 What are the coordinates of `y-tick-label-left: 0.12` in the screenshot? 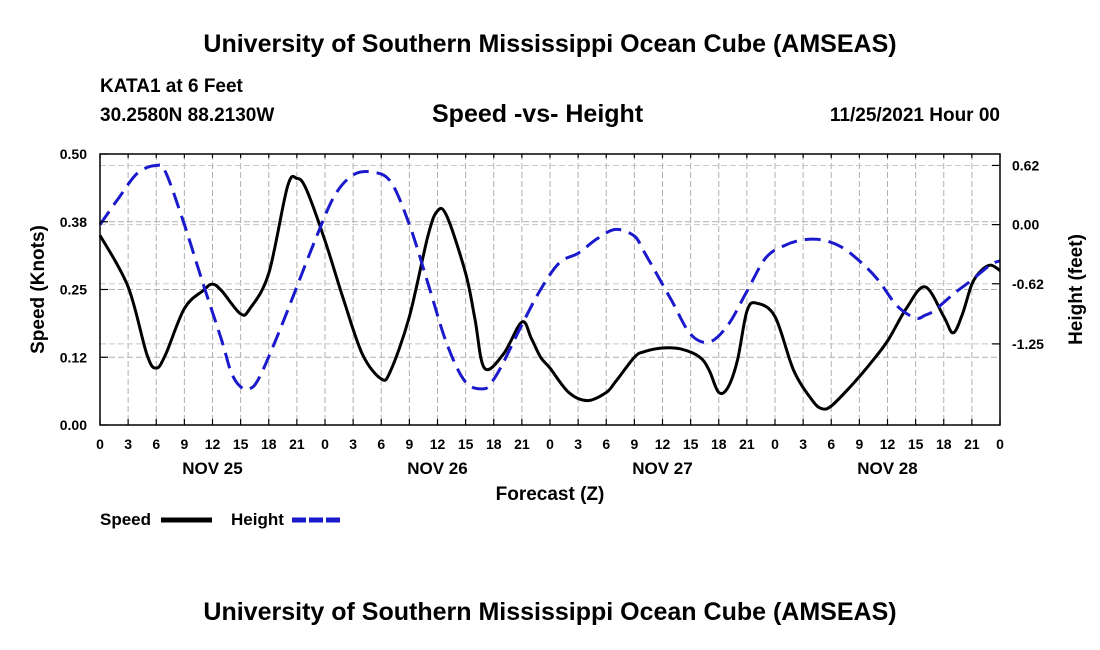 It's located at (73, 357).